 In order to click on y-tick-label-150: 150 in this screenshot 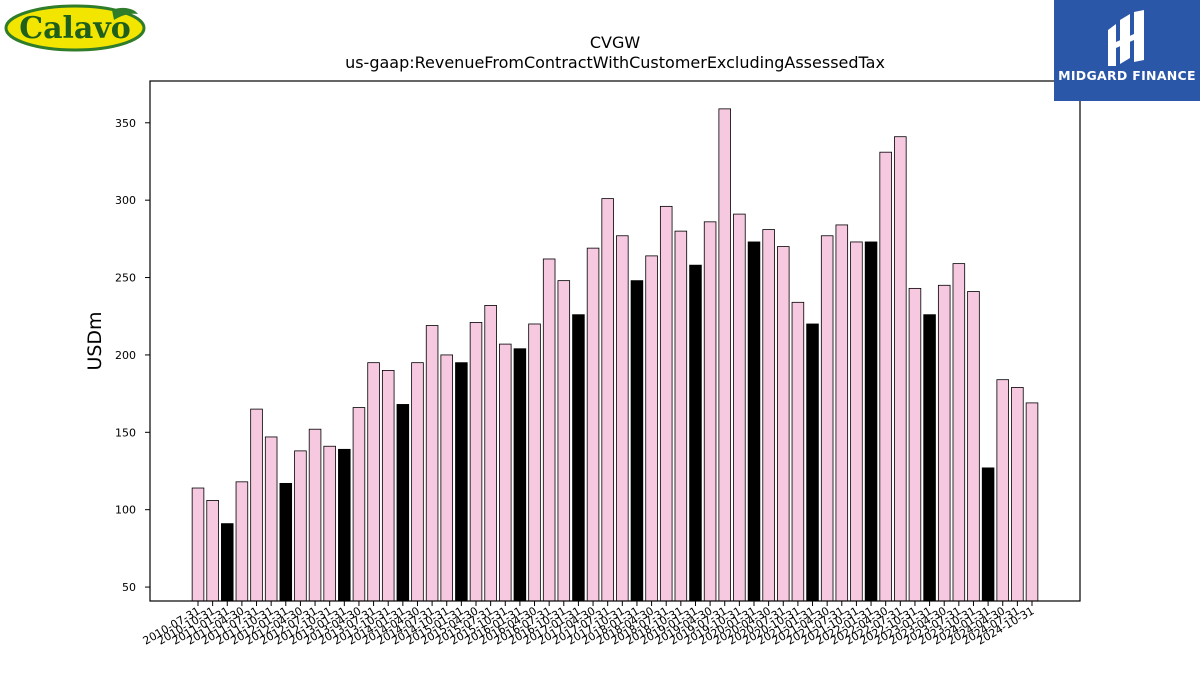, I will do `click(125, 432)`.